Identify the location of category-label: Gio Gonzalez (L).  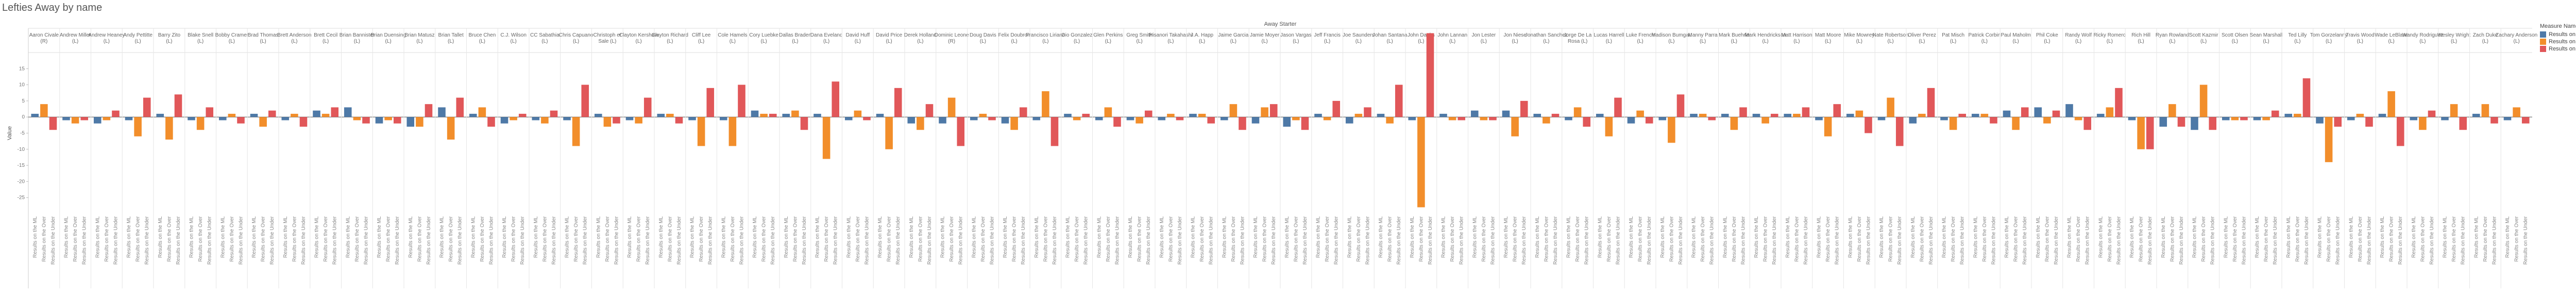
(1077, 38).